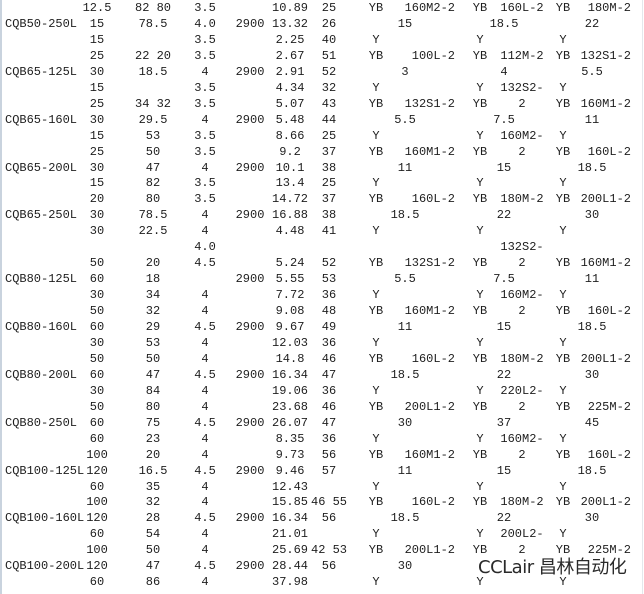  I want to click on motor1-cell: 132S1-2, so click(429, 103).